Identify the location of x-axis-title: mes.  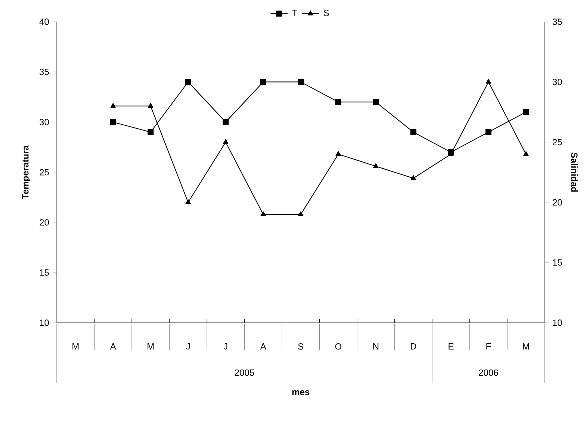
(301, 393).